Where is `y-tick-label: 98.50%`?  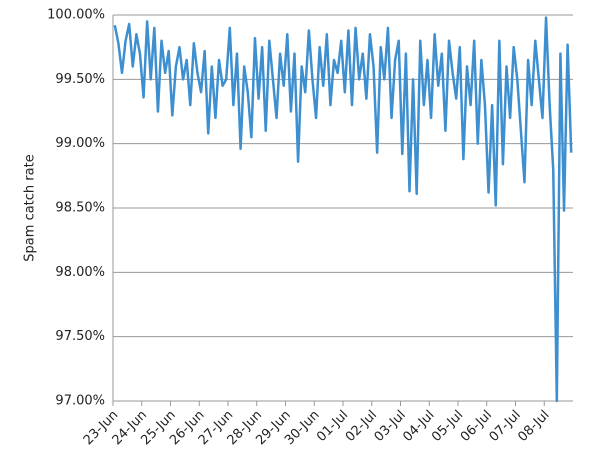
y-tick-label: 98.50% is located at coordinates (80, 208).